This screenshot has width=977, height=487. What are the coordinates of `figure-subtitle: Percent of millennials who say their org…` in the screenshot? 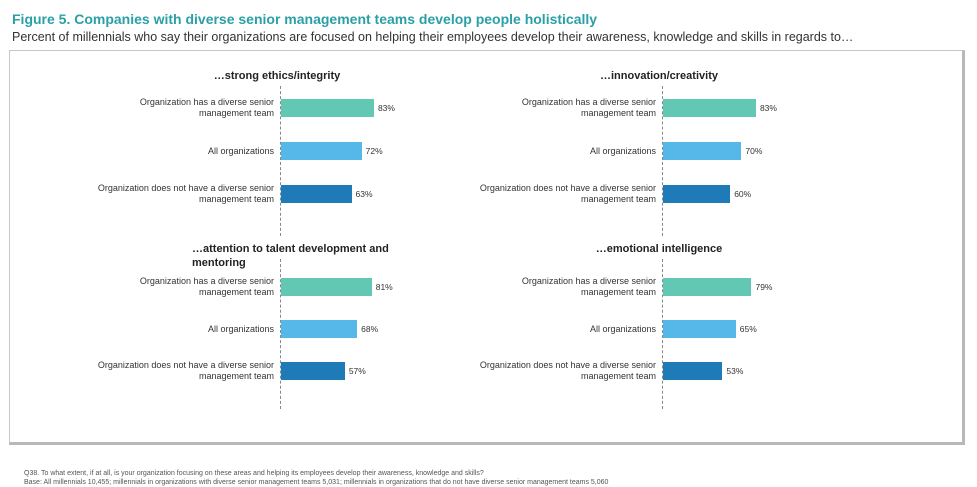 It's located at (433, 37).